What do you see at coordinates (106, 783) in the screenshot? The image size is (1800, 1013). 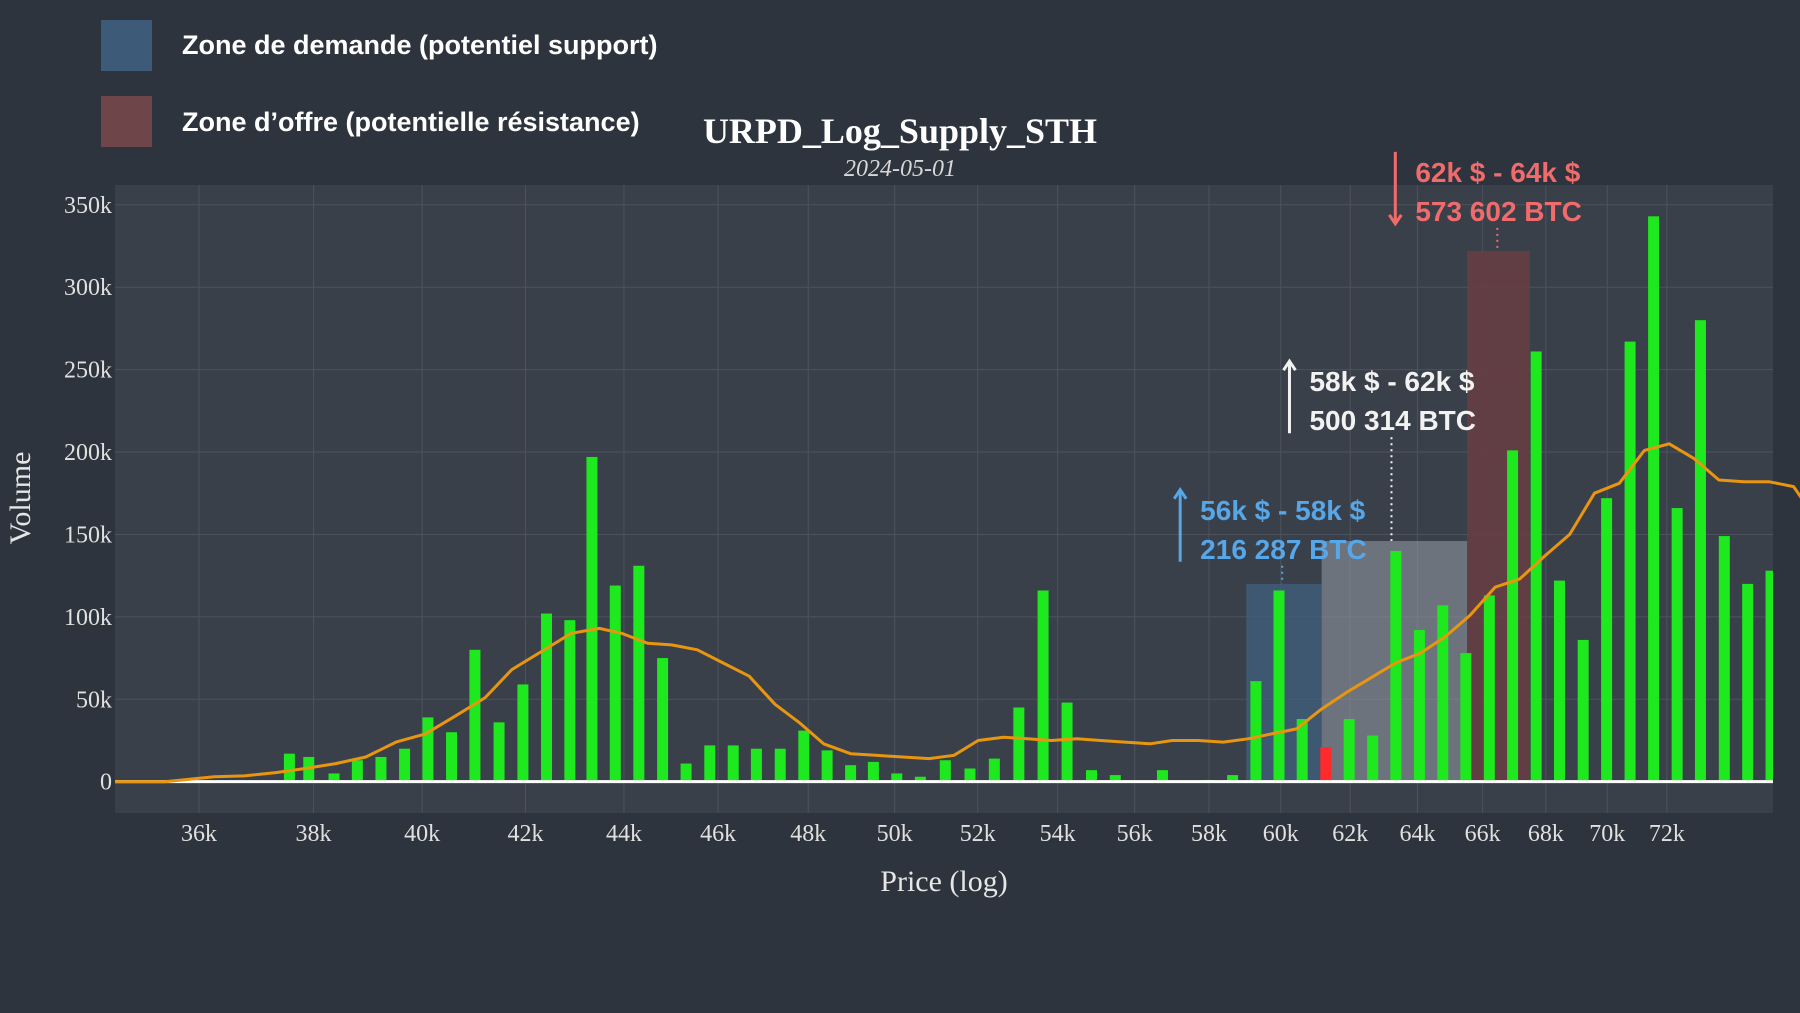 I see `y-tick-label: 0` at bounding box center [106, 783].